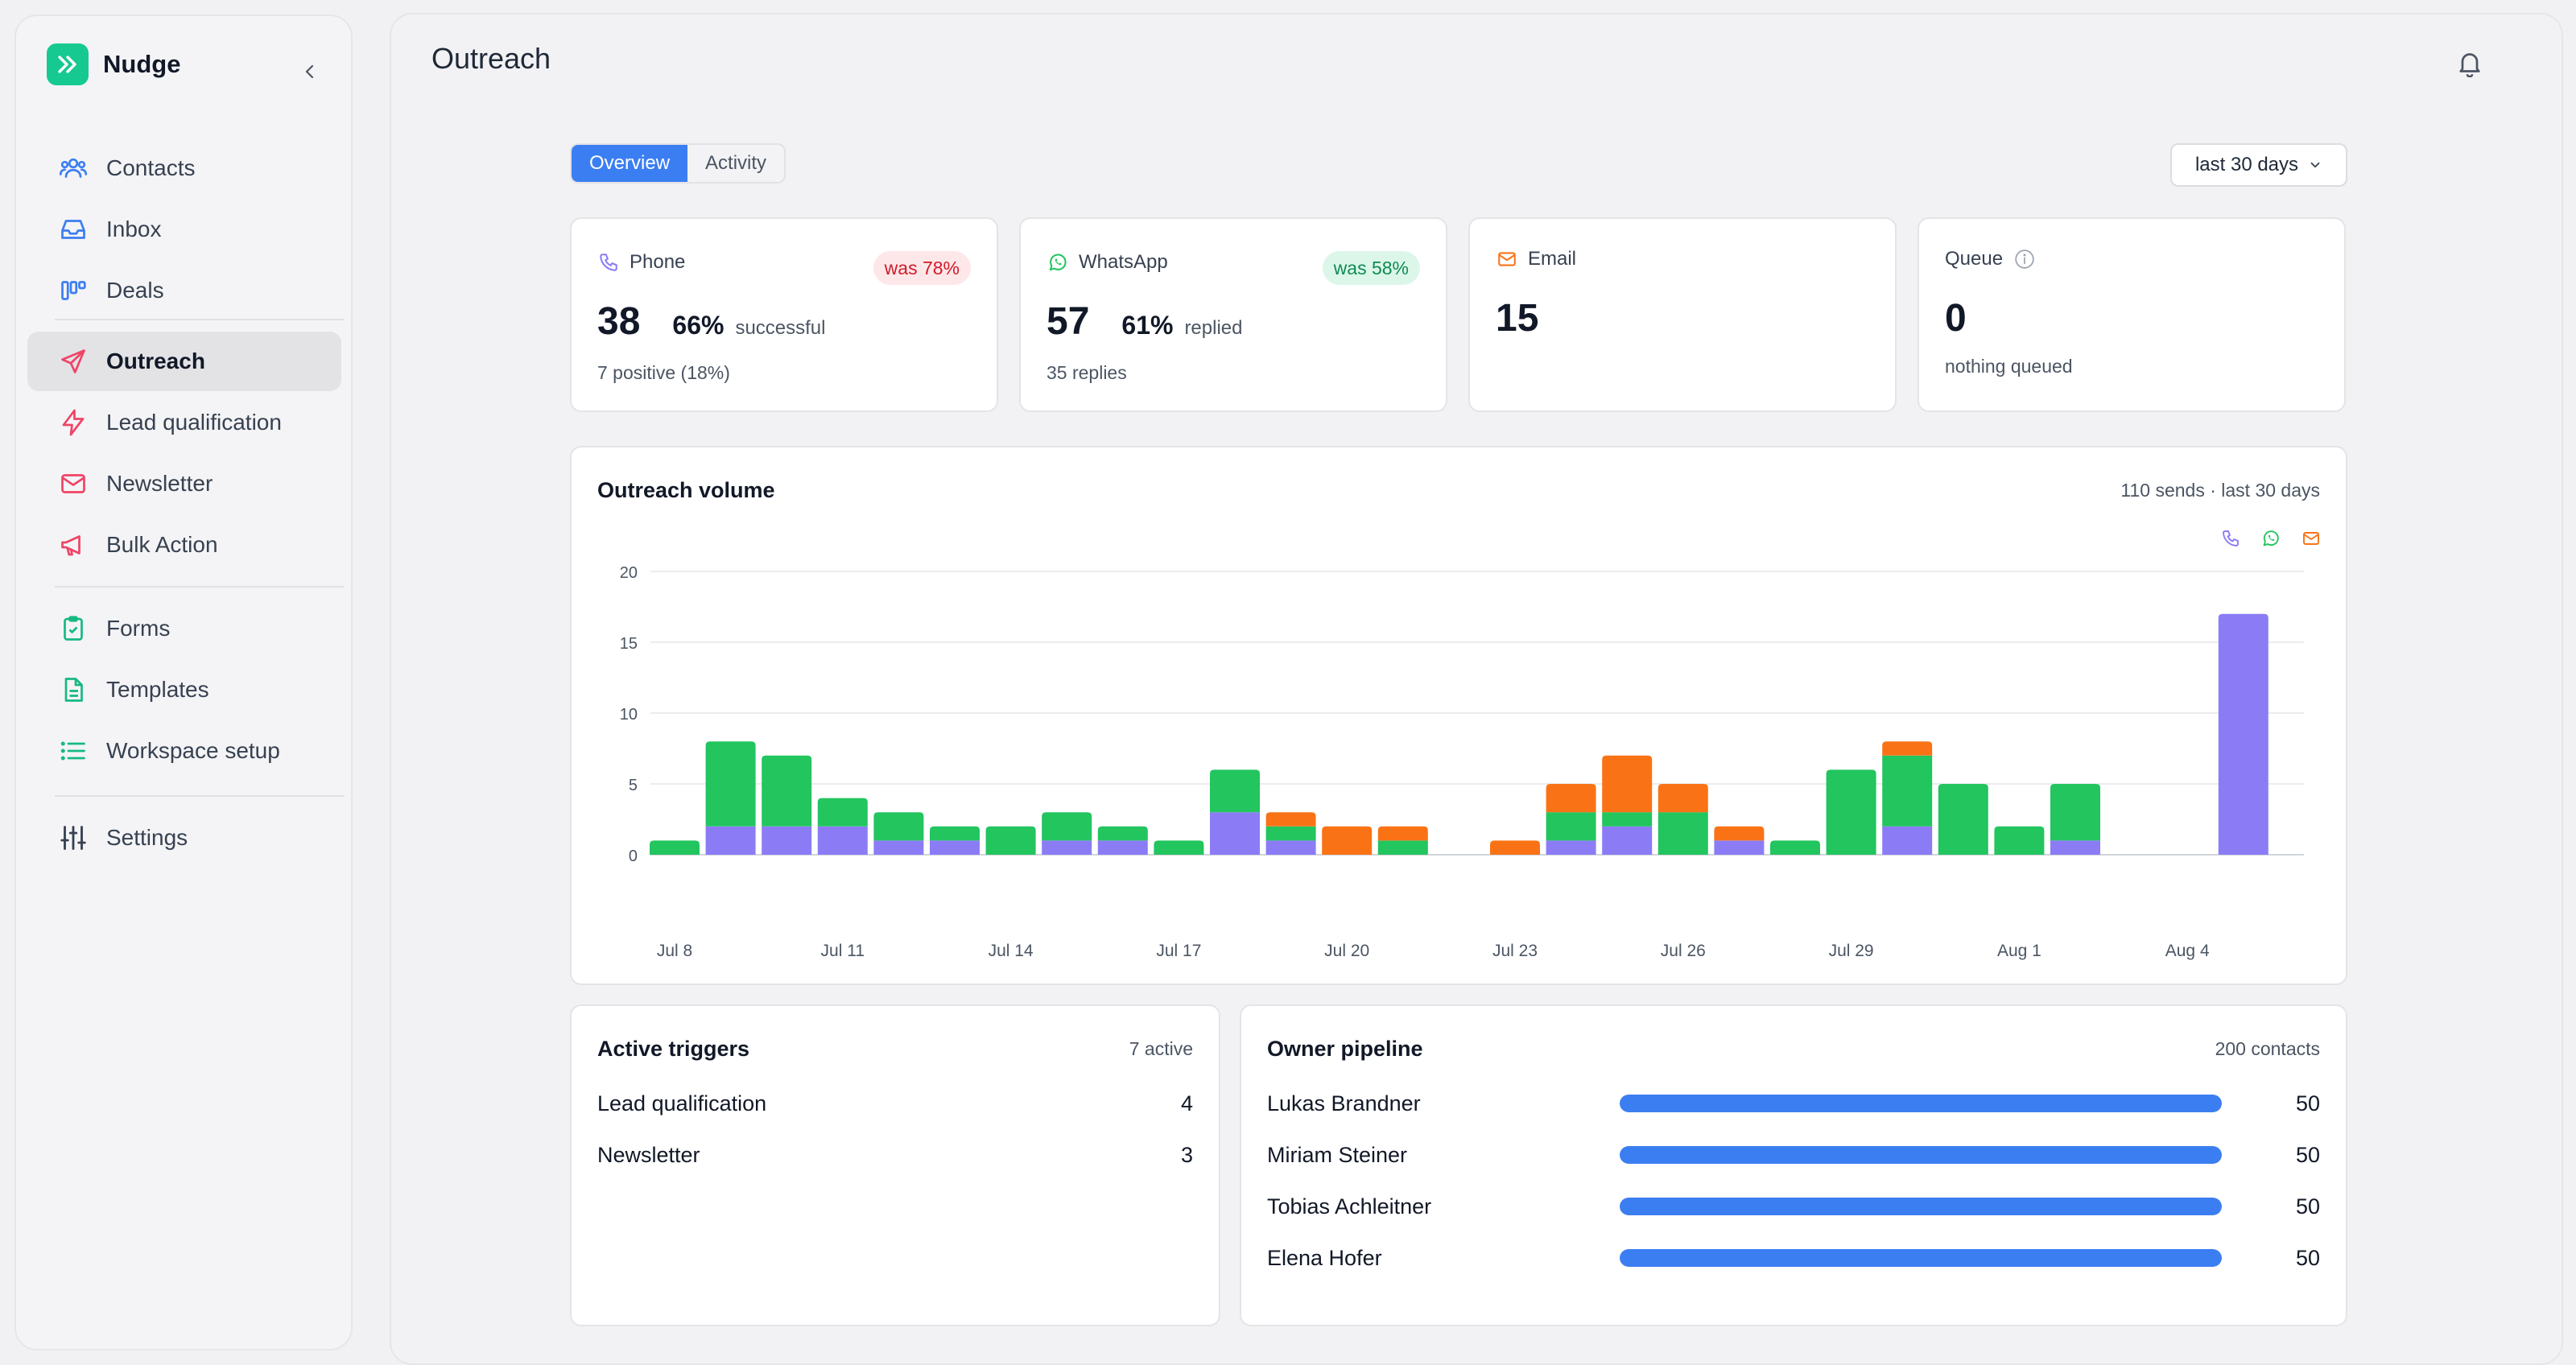  Describe the element at coordinates (629, 715) in the screenshot. I see `y-tick-label: 10` at that location.